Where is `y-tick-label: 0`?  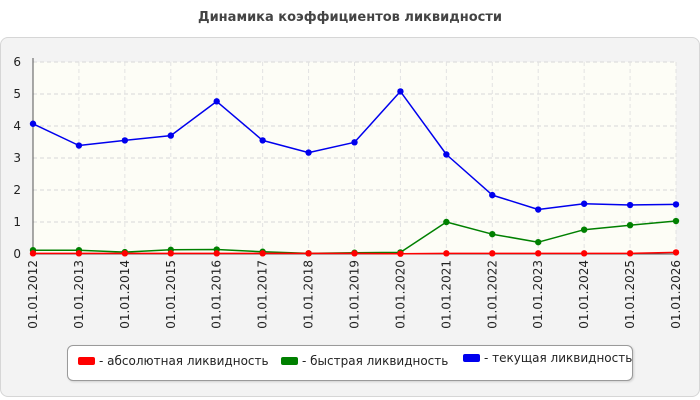 y-tick-label: 0 is located at coordinates (17, 254).